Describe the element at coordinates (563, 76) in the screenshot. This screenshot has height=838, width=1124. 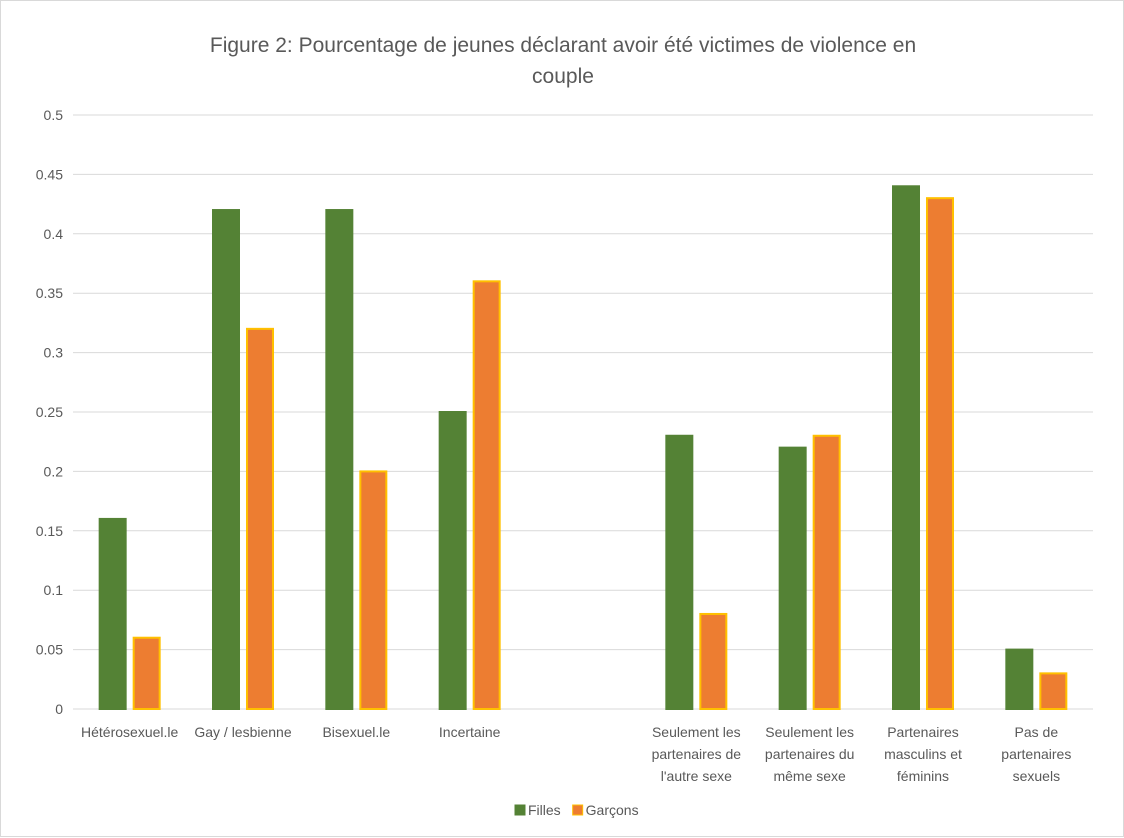
I see `chart-title-line: couple` at that location.